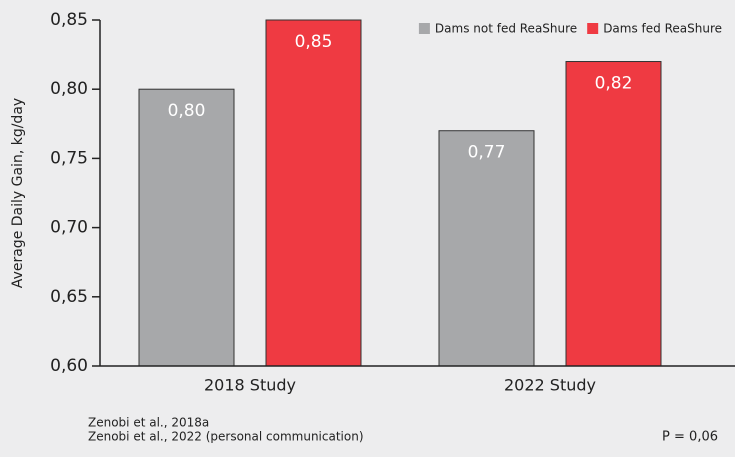 The width and height of the screenshot is (735, 457). Describe the element at coordinates (18, 193) in the screenshot. I see `y-axis-label: Average Daily Gain, kg/day` at that location.